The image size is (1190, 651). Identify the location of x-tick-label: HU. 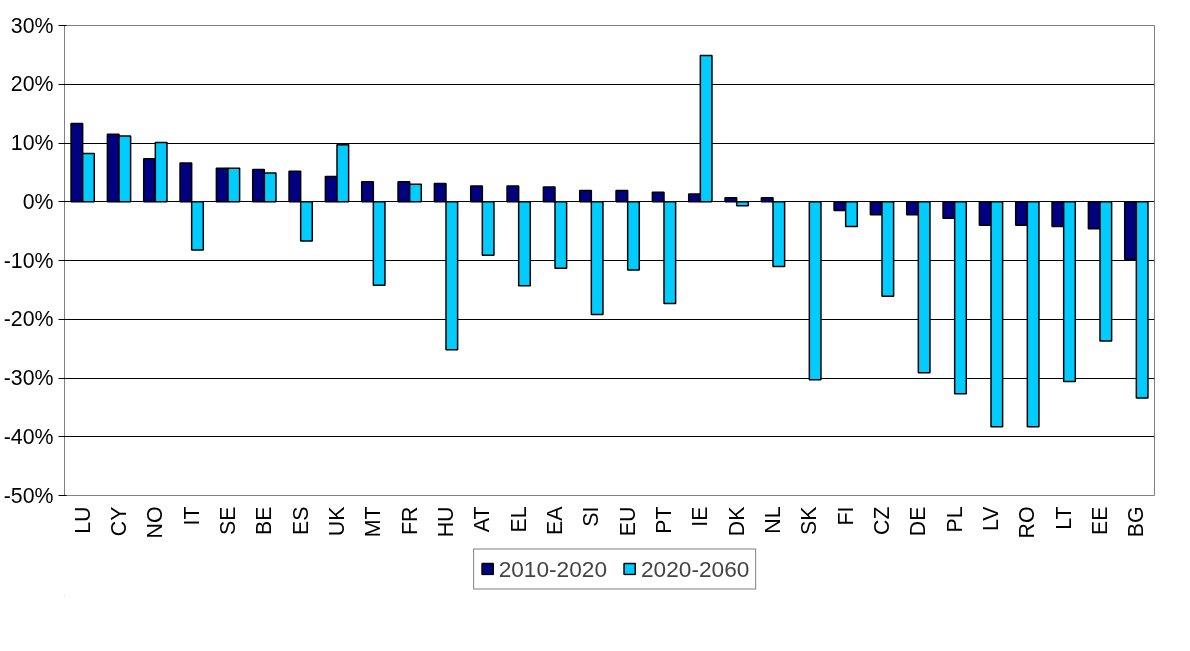
(446, 522).